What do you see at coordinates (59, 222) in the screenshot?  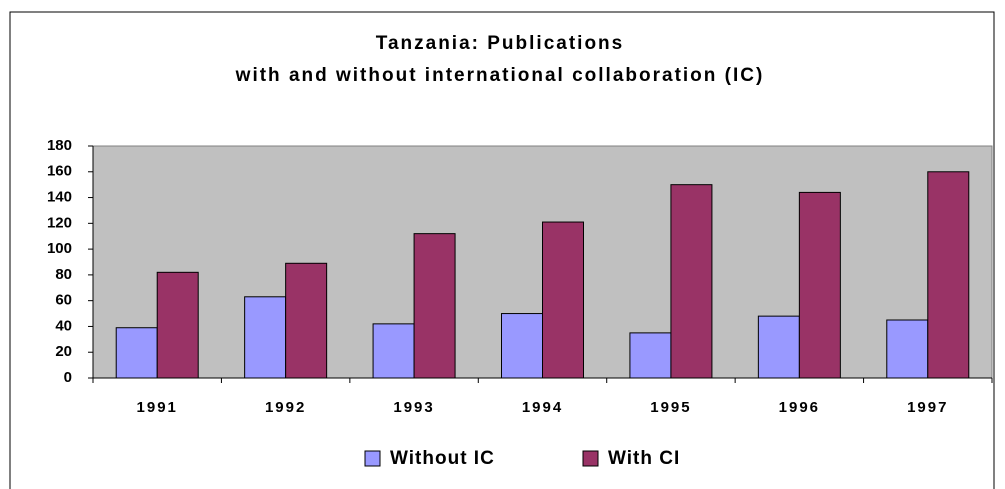 I see `y-tick-label: 120` at bounding box center [59, 222].